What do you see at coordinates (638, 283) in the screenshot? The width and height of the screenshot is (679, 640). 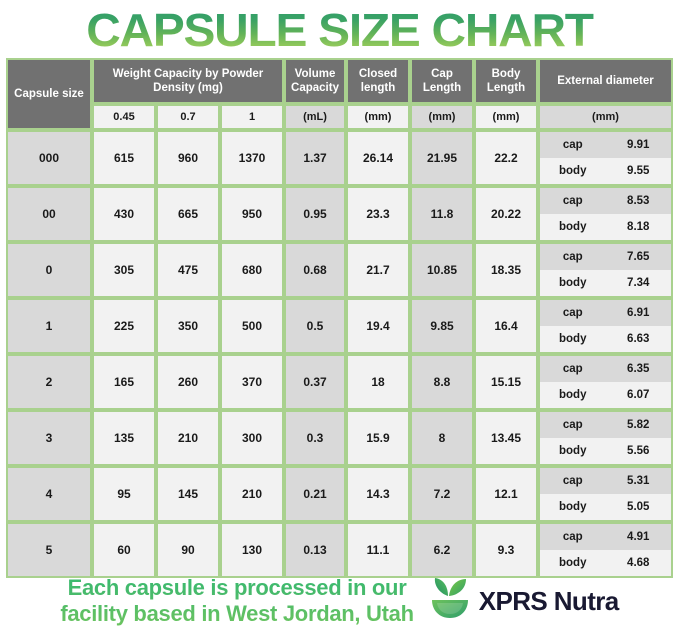 I see `ext-body-value: 7.34` at bounding box center [638, 283].